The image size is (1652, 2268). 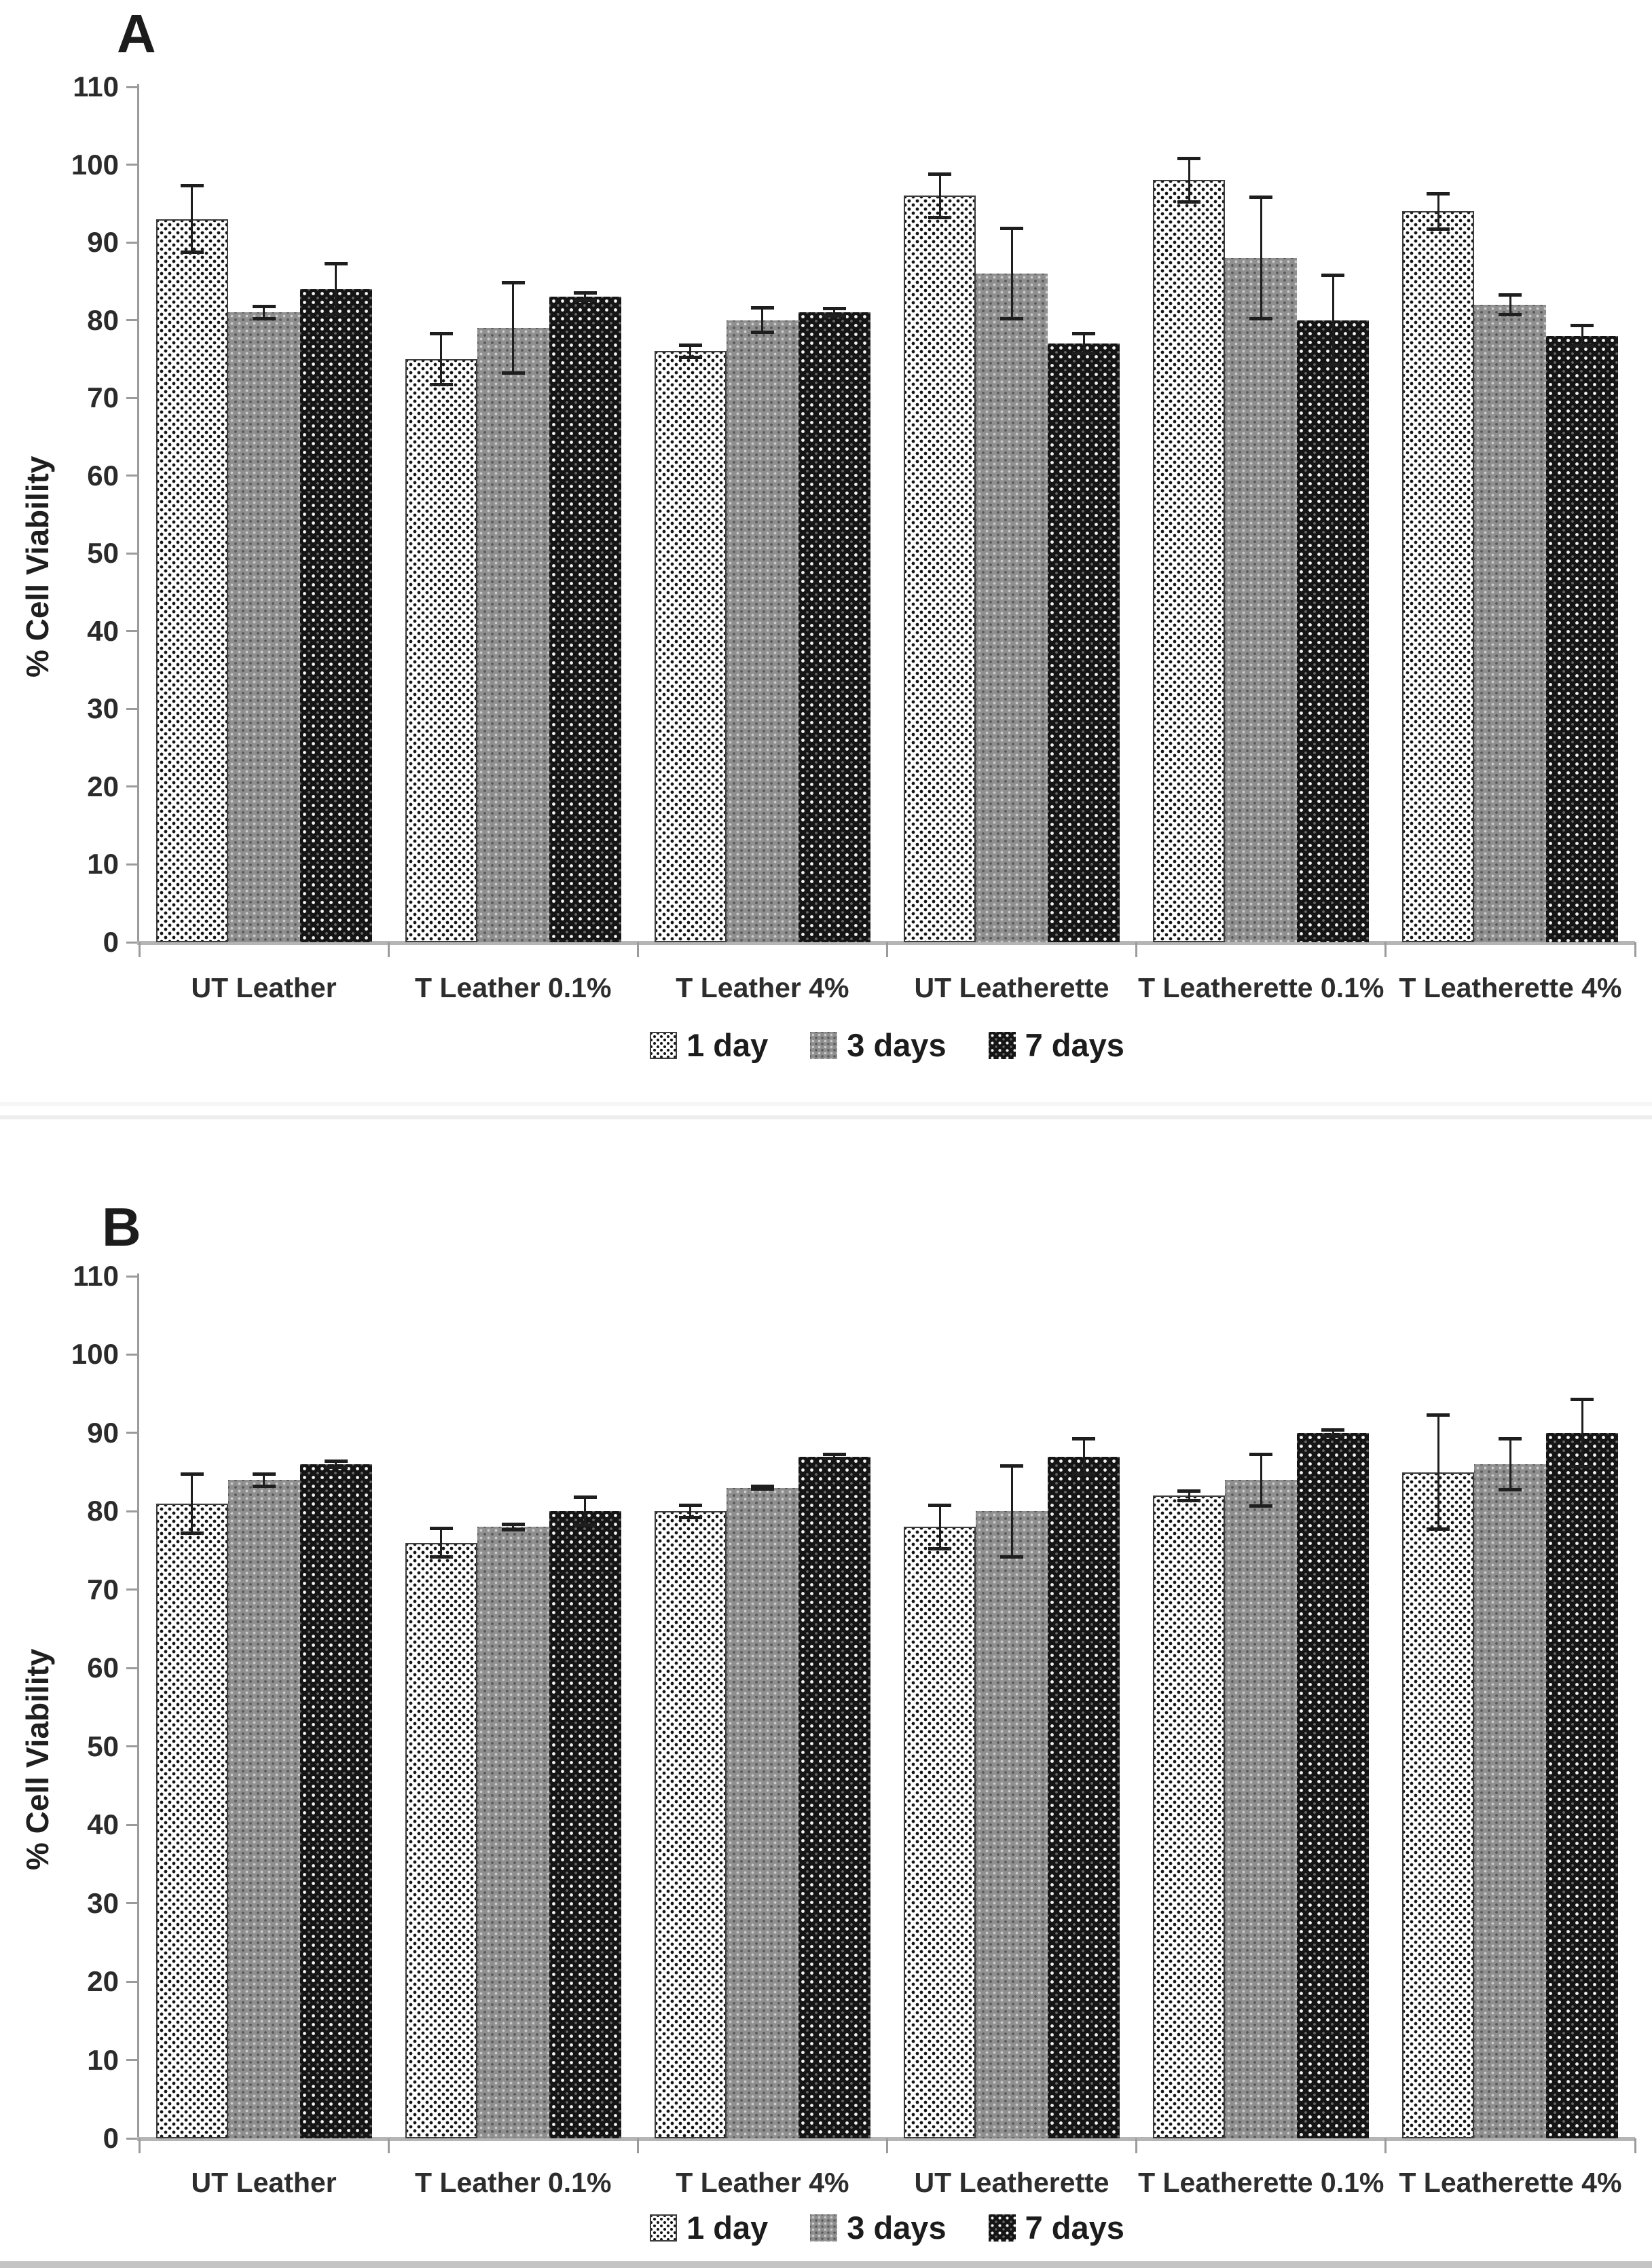 What do you see at coordinates (585, 620) in the screenshot?
I see `bar-7-days-T-Leather-0-1-` at bounding box center [585, 620].